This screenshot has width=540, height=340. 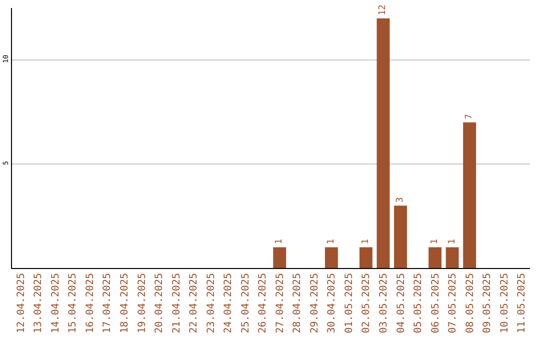 I want to click on x-tick-label: 25.04.2025, so click(x=246, y=303).